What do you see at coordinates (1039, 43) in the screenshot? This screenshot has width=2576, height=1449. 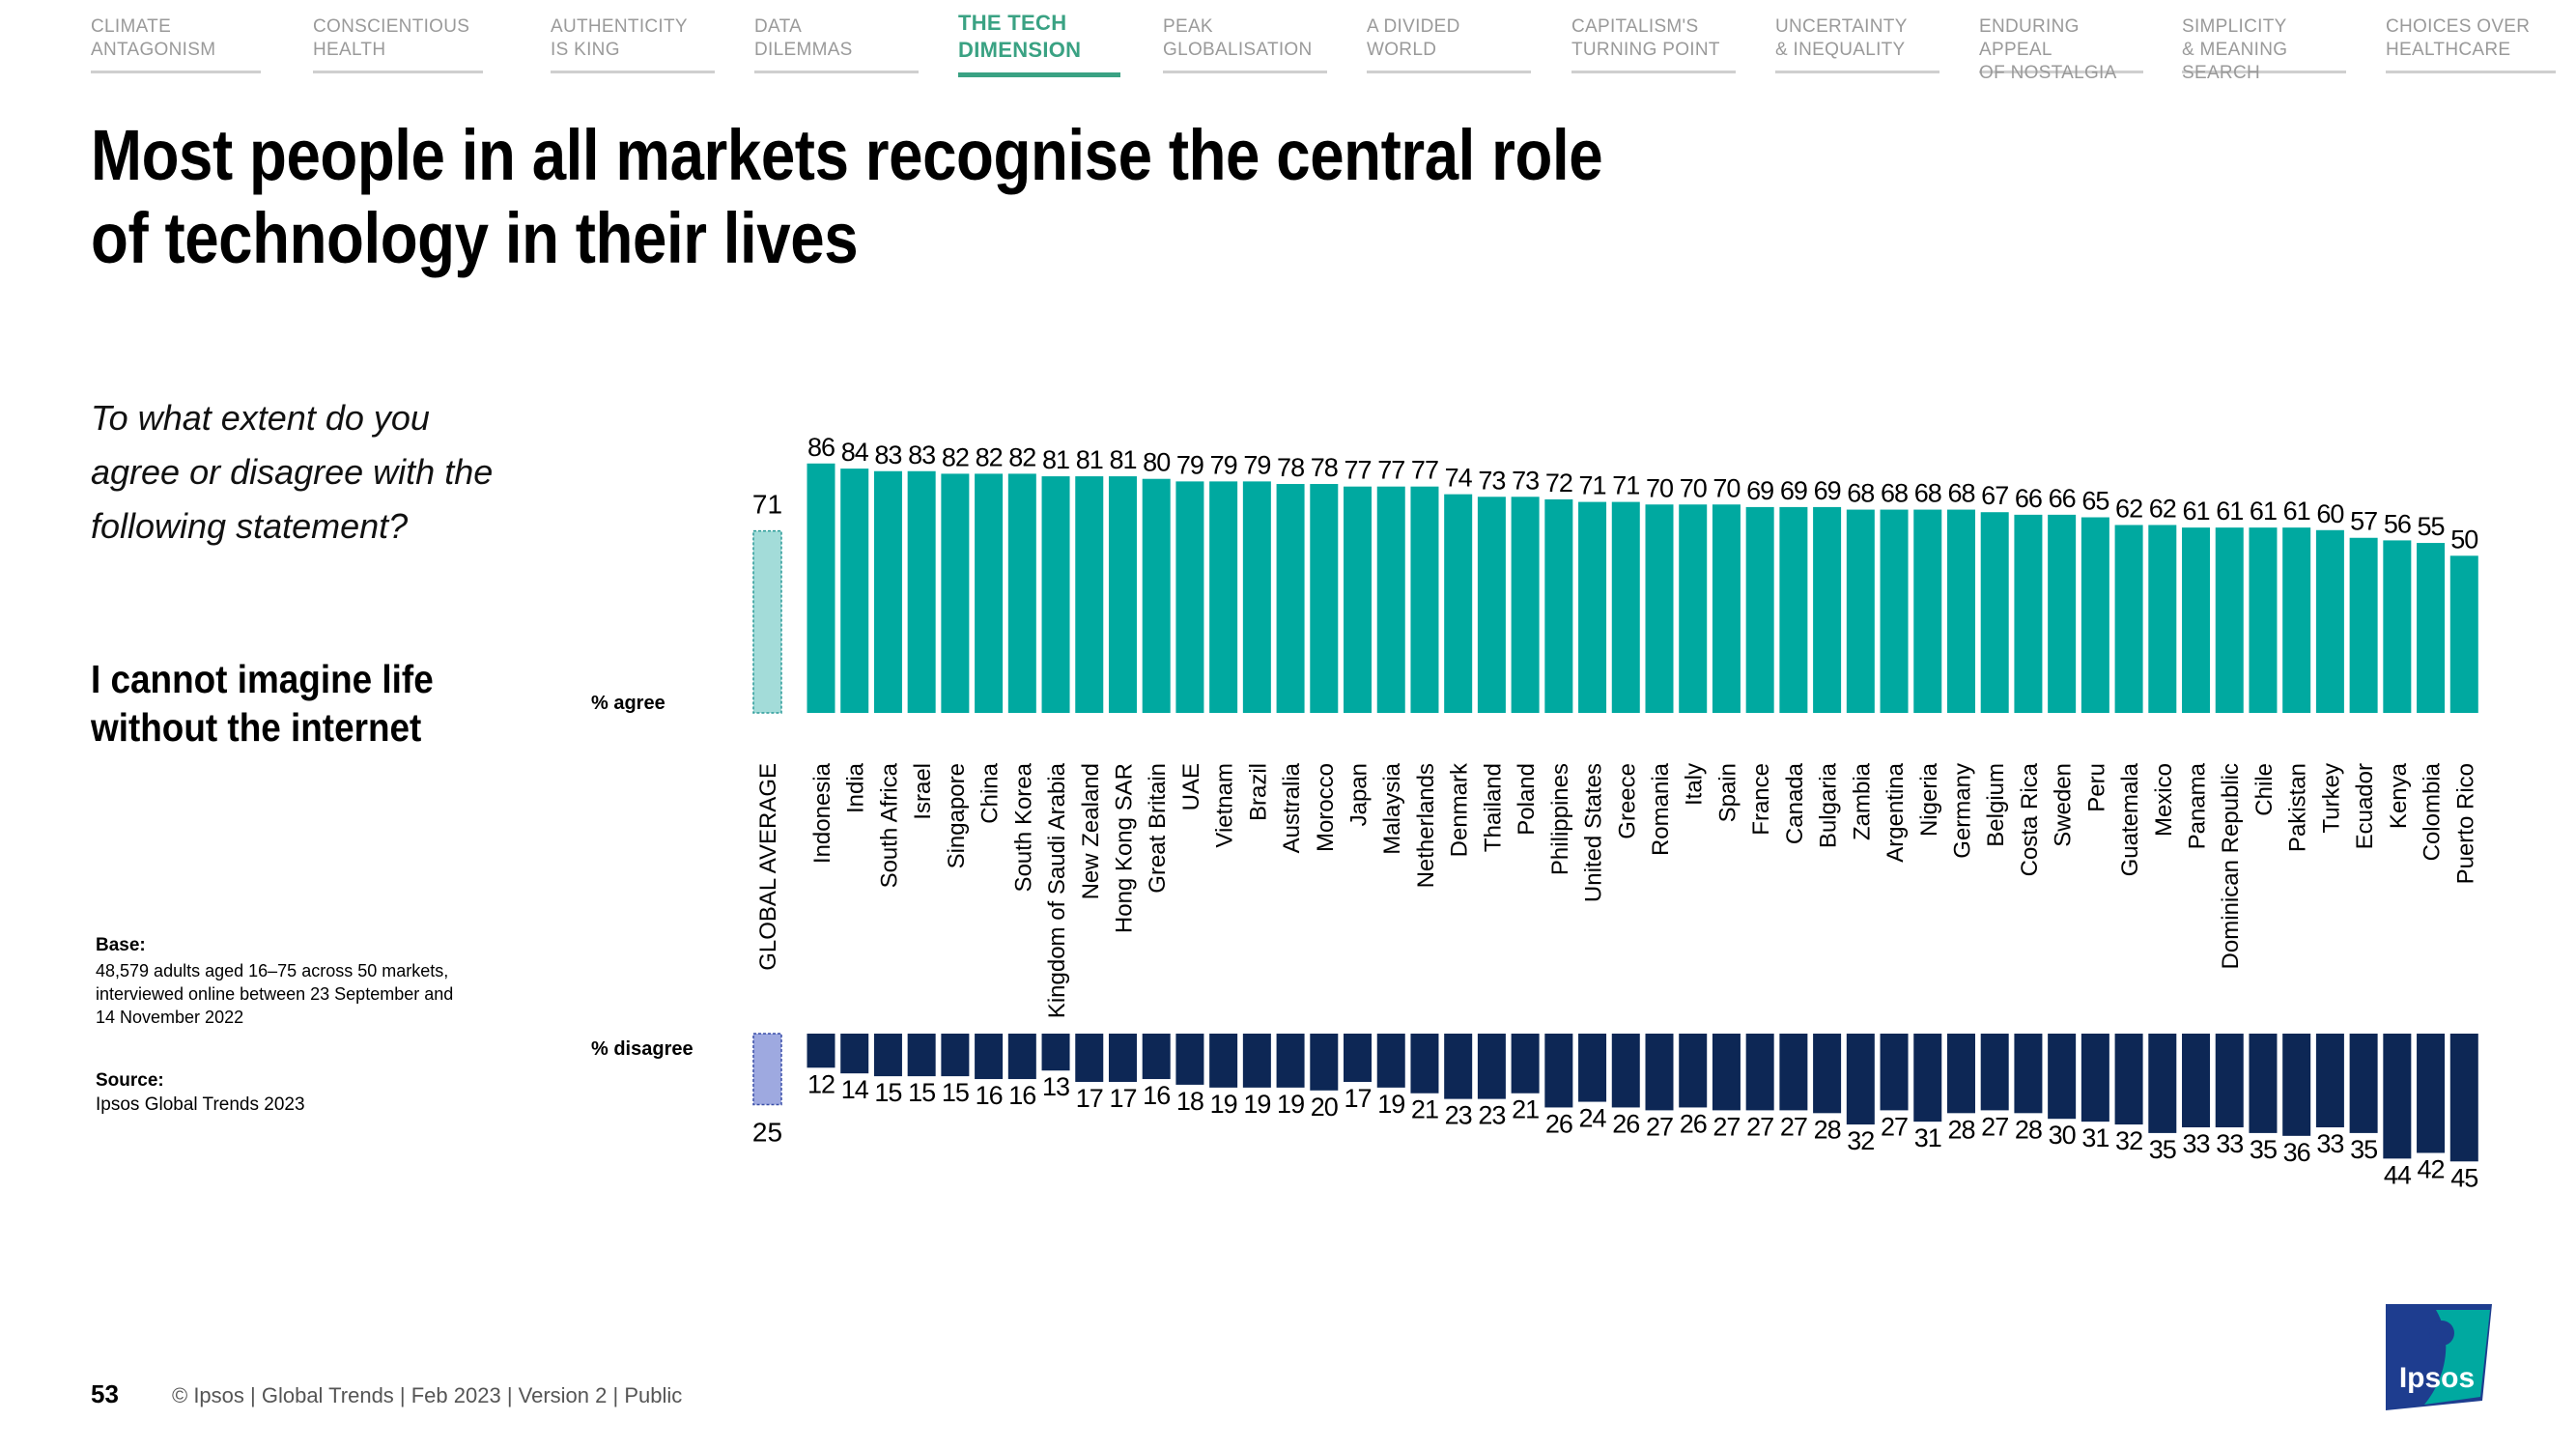 I see `nav-tab-dimension: THE TECH DIMENSION` at bounding box center [1039, 43].